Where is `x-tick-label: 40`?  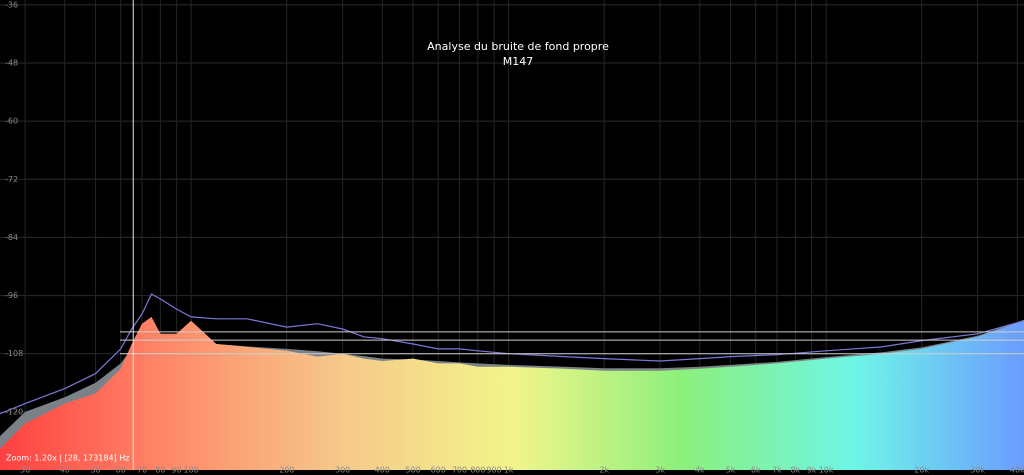
x-tick-label: 40 is located at coordinates (65, 470).